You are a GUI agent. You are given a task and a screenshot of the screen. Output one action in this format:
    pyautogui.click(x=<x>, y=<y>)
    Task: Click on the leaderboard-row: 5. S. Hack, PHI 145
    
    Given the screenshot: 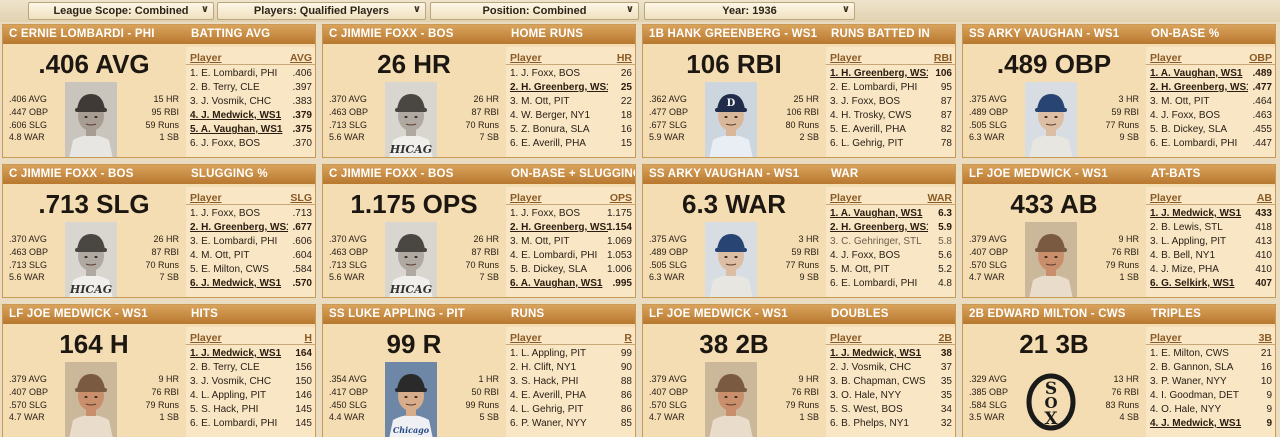 What is the action you would take?
    pyautogui.click(x=250, y=410)
    